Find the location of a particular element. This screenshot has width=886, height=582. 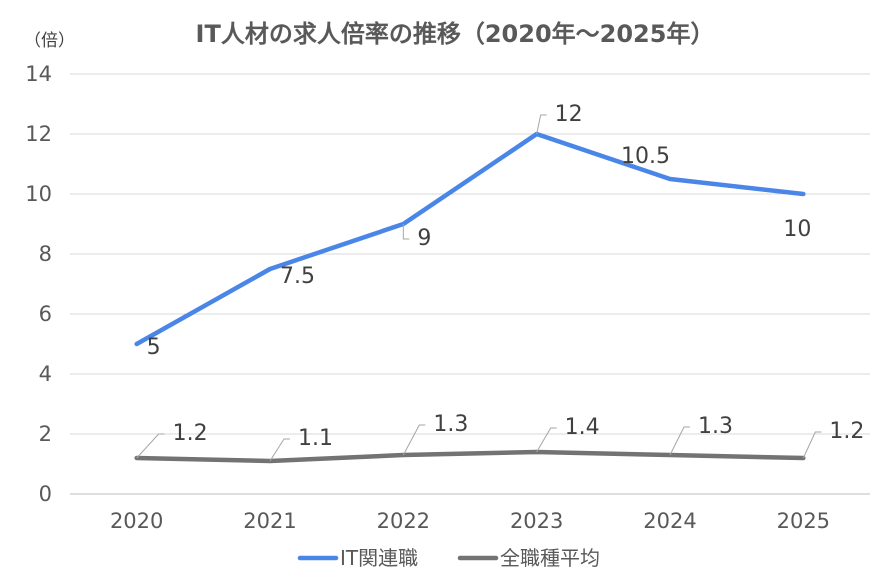

x-tick-label: 2025 is located at coordinates (803, 521).